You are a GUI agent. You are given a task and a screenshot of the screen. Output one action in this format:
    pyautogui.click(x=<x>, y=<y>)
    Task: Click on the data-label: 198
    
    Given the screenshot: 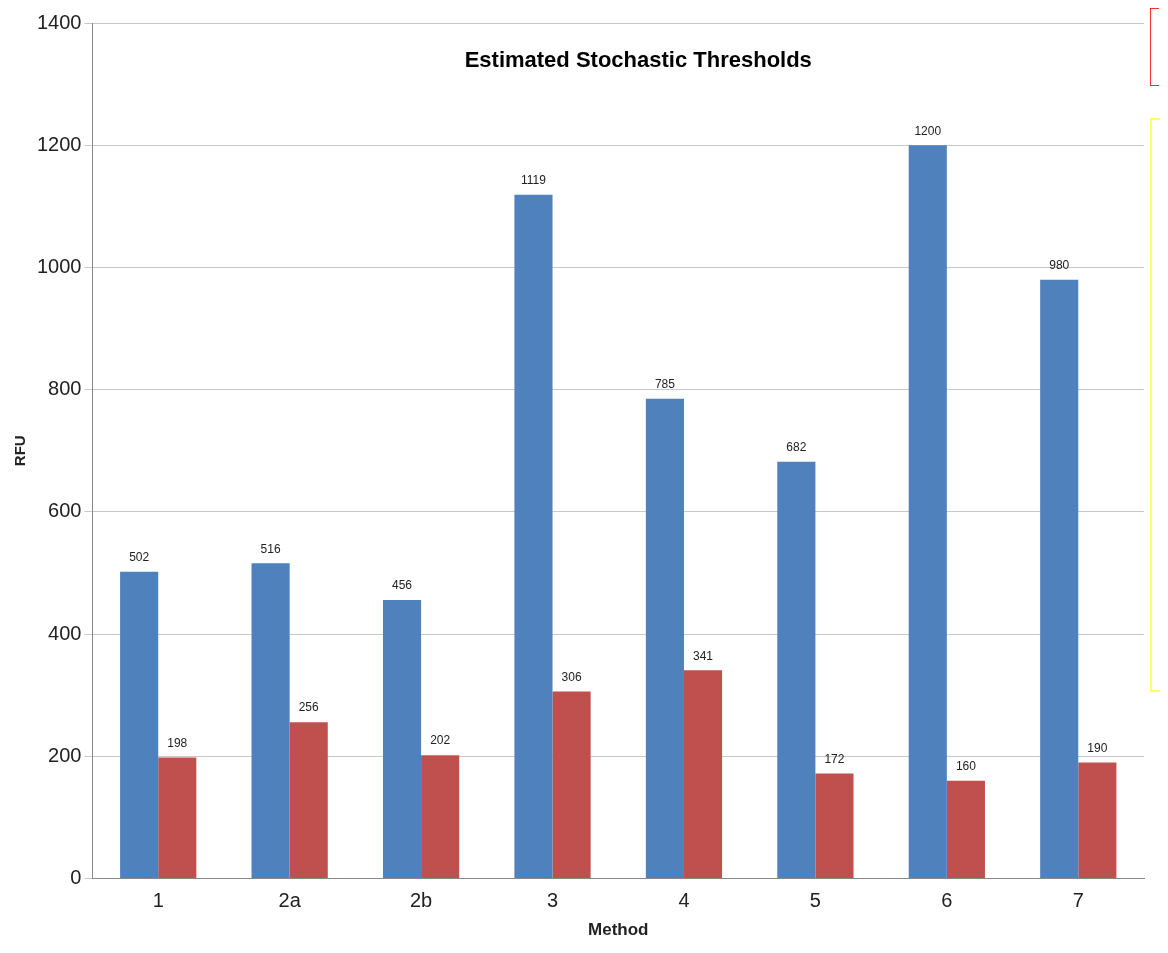 What is the action you would take?
    pyautogui.click(x=177, y=742)
    